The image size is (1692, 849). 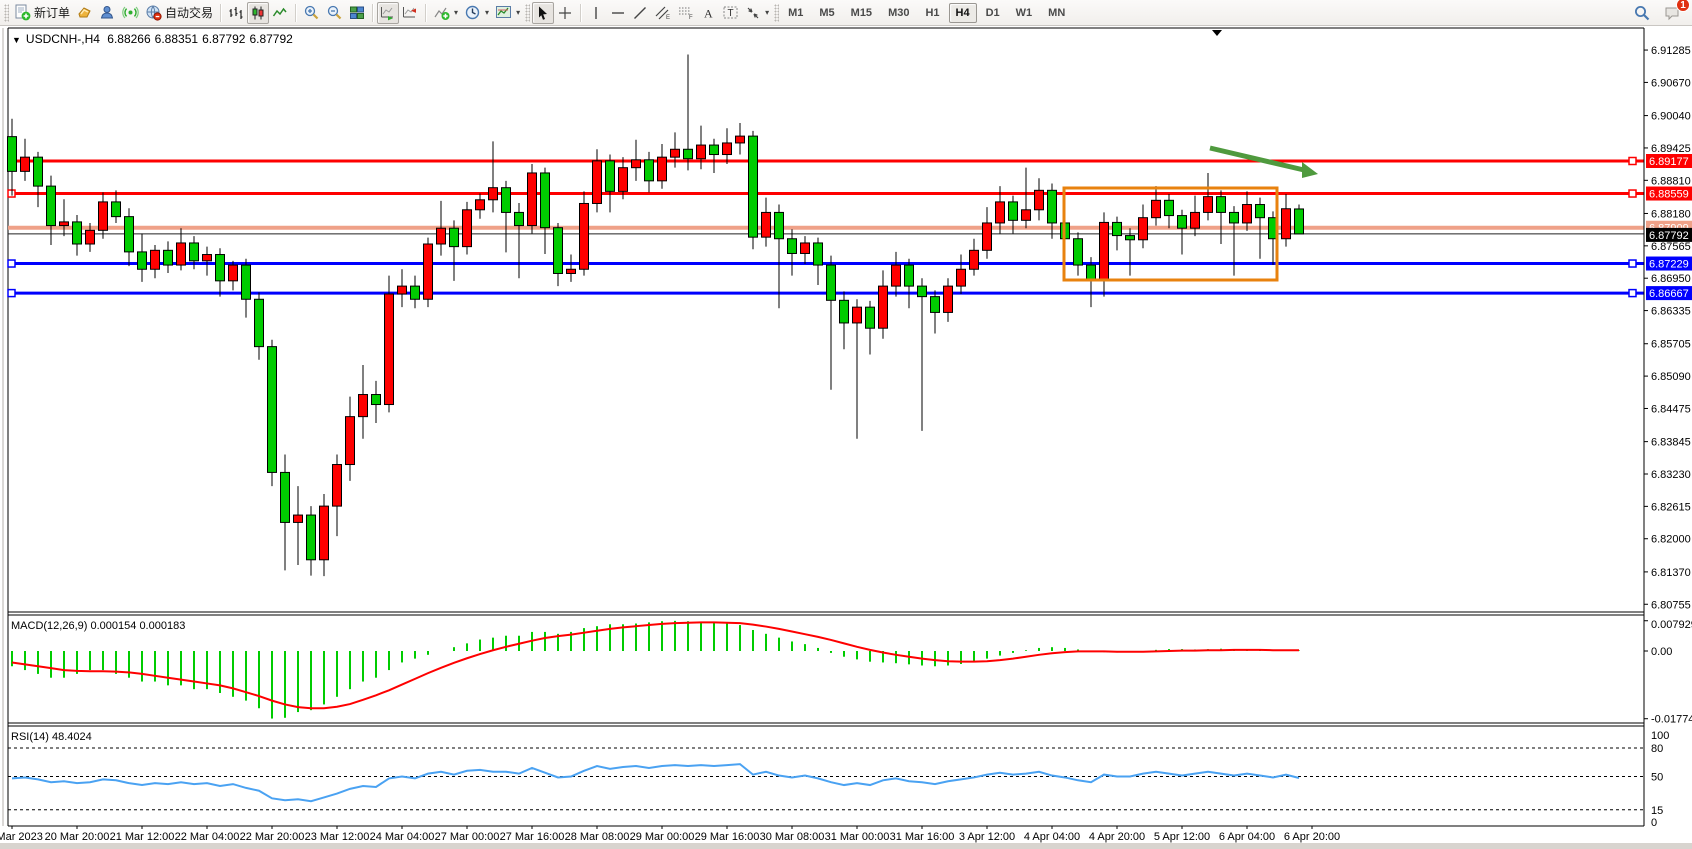 I want to click on candlestick-chart-button, so click(x=258, y=12).